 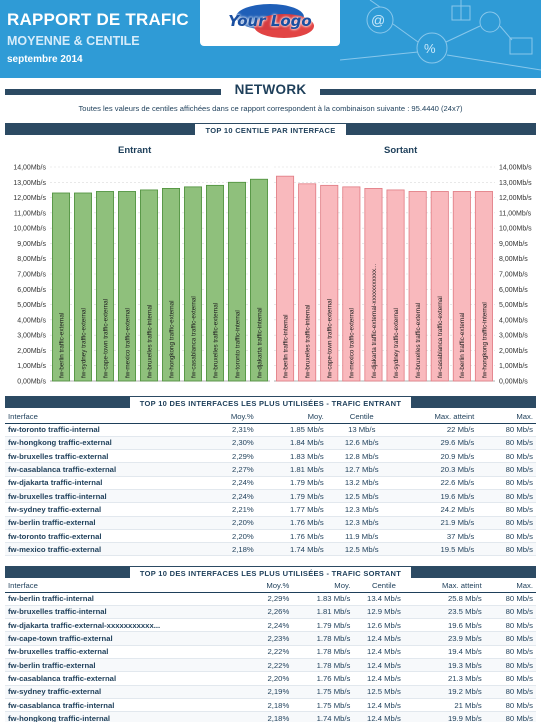 What do you see at coordinates (515, 229) in the screenshot?
I see `y-tick-label-out: 10,00Mb/s` at bounding box center [515, 229].